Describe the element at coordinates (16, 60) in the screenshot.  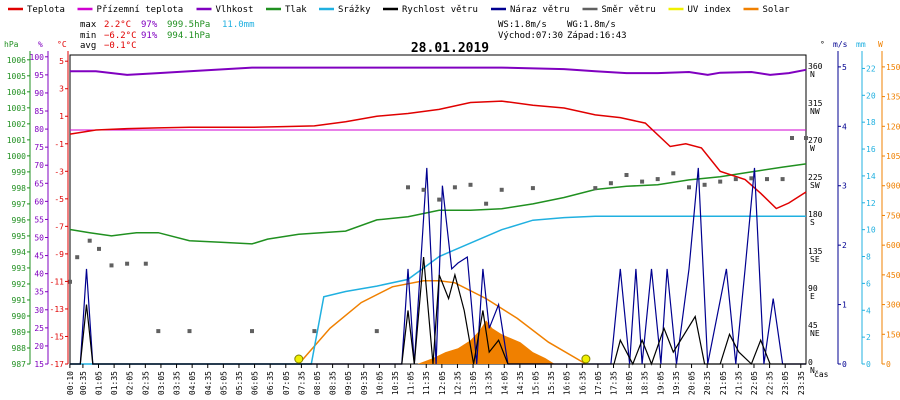
I see `hpa-tick-label-0: 1006` at that location.